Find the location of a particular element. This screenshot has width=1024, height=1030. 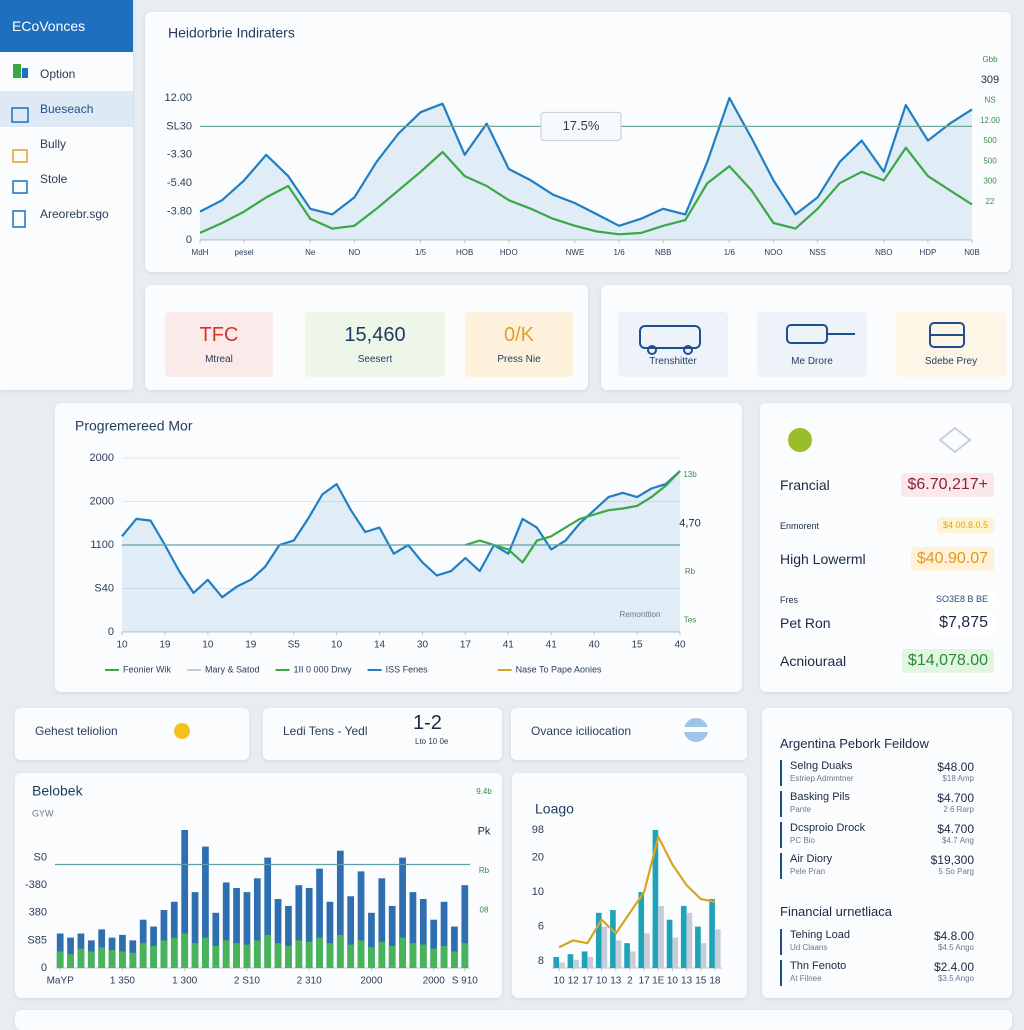

card-title: Ovance iciliocation is located at coordinates (581, 731).